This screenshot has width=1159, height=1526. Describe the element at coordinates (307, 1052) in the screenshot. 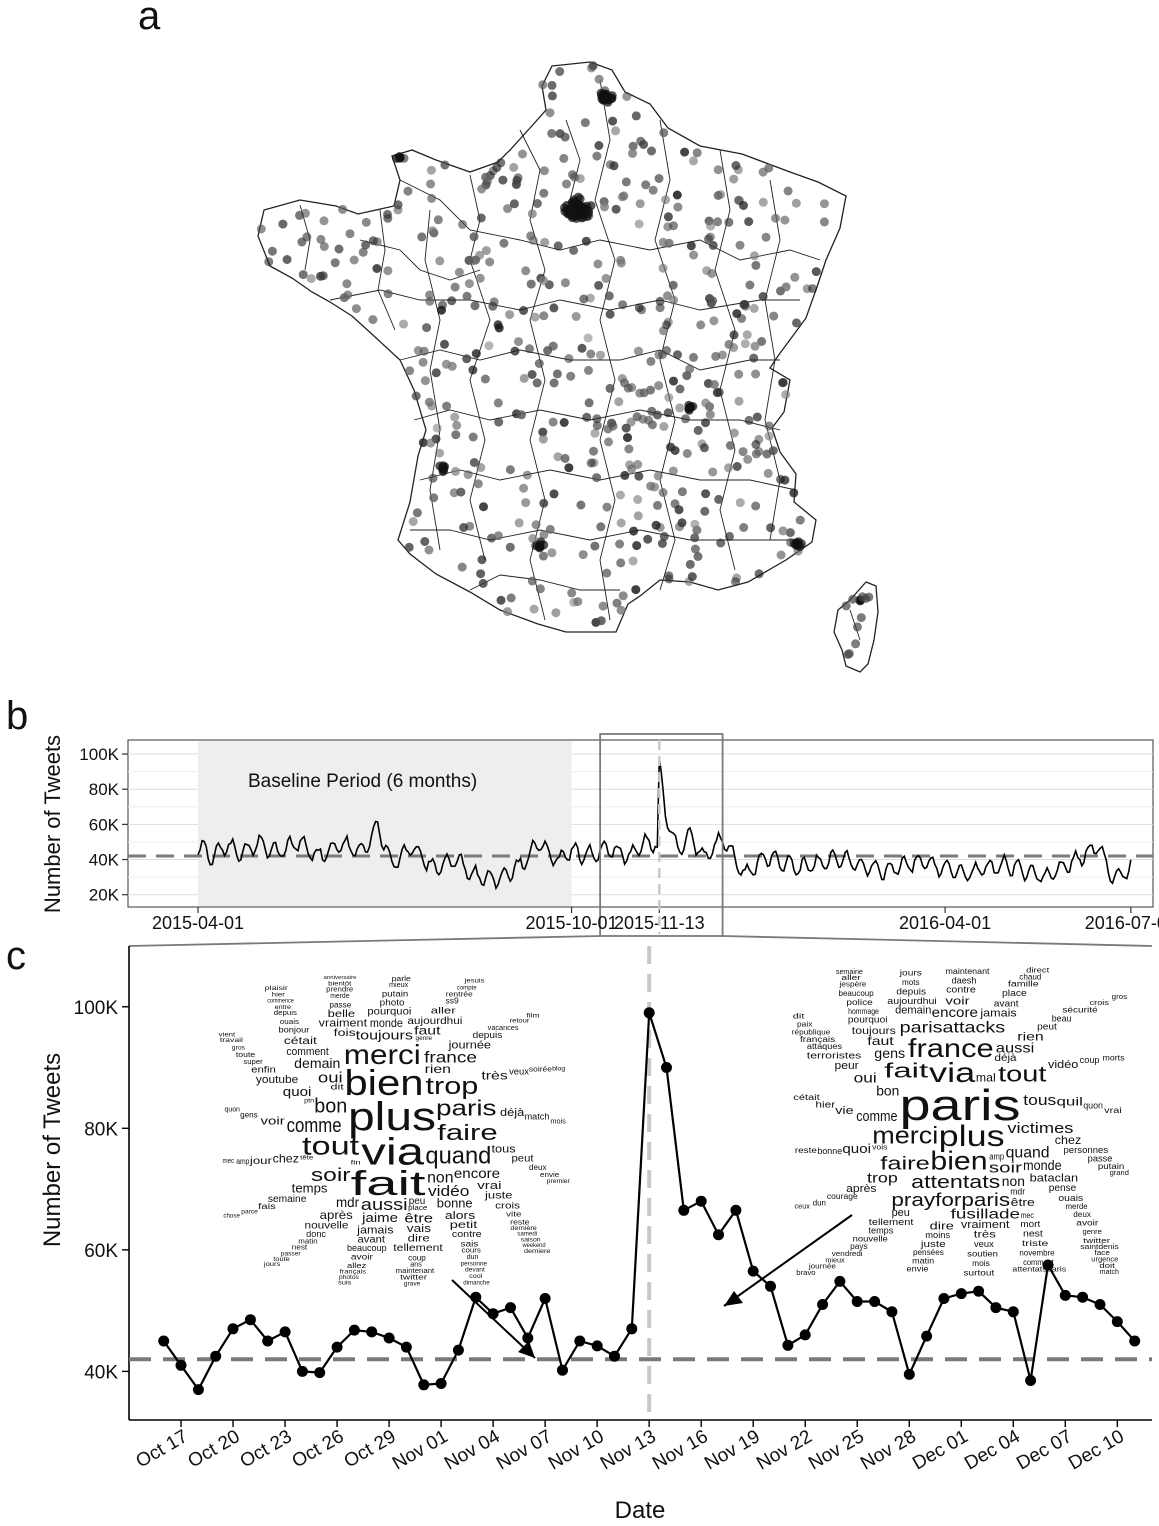

I see `wordcloud-word: comment` at that location.